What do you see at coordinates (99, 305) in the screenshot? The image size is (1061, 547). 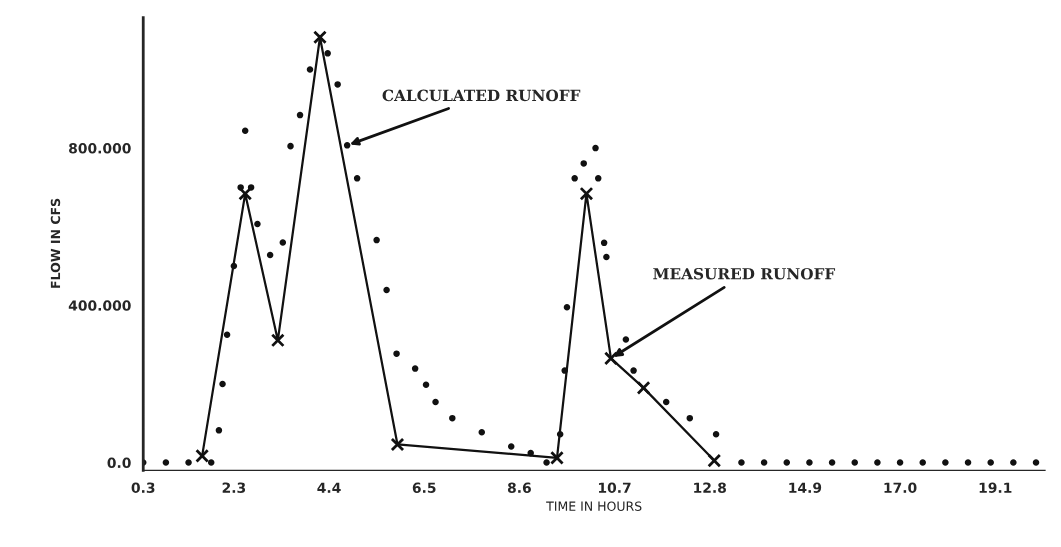 I see `y-tick-label: 400.000` at bounding box center [99, 305].